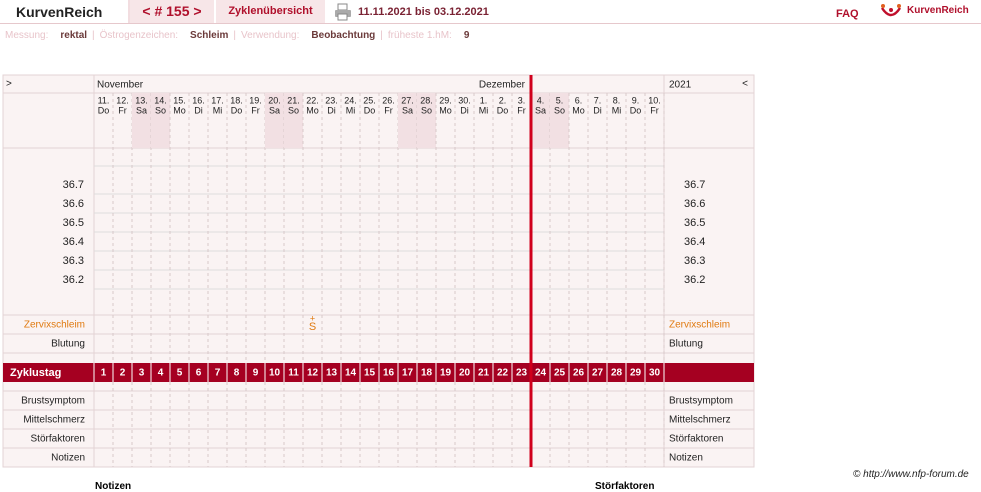 Image resolution: width=981 pixels, height=492 pixels. I want to click on cycle-day: 24, so click(541, 373).